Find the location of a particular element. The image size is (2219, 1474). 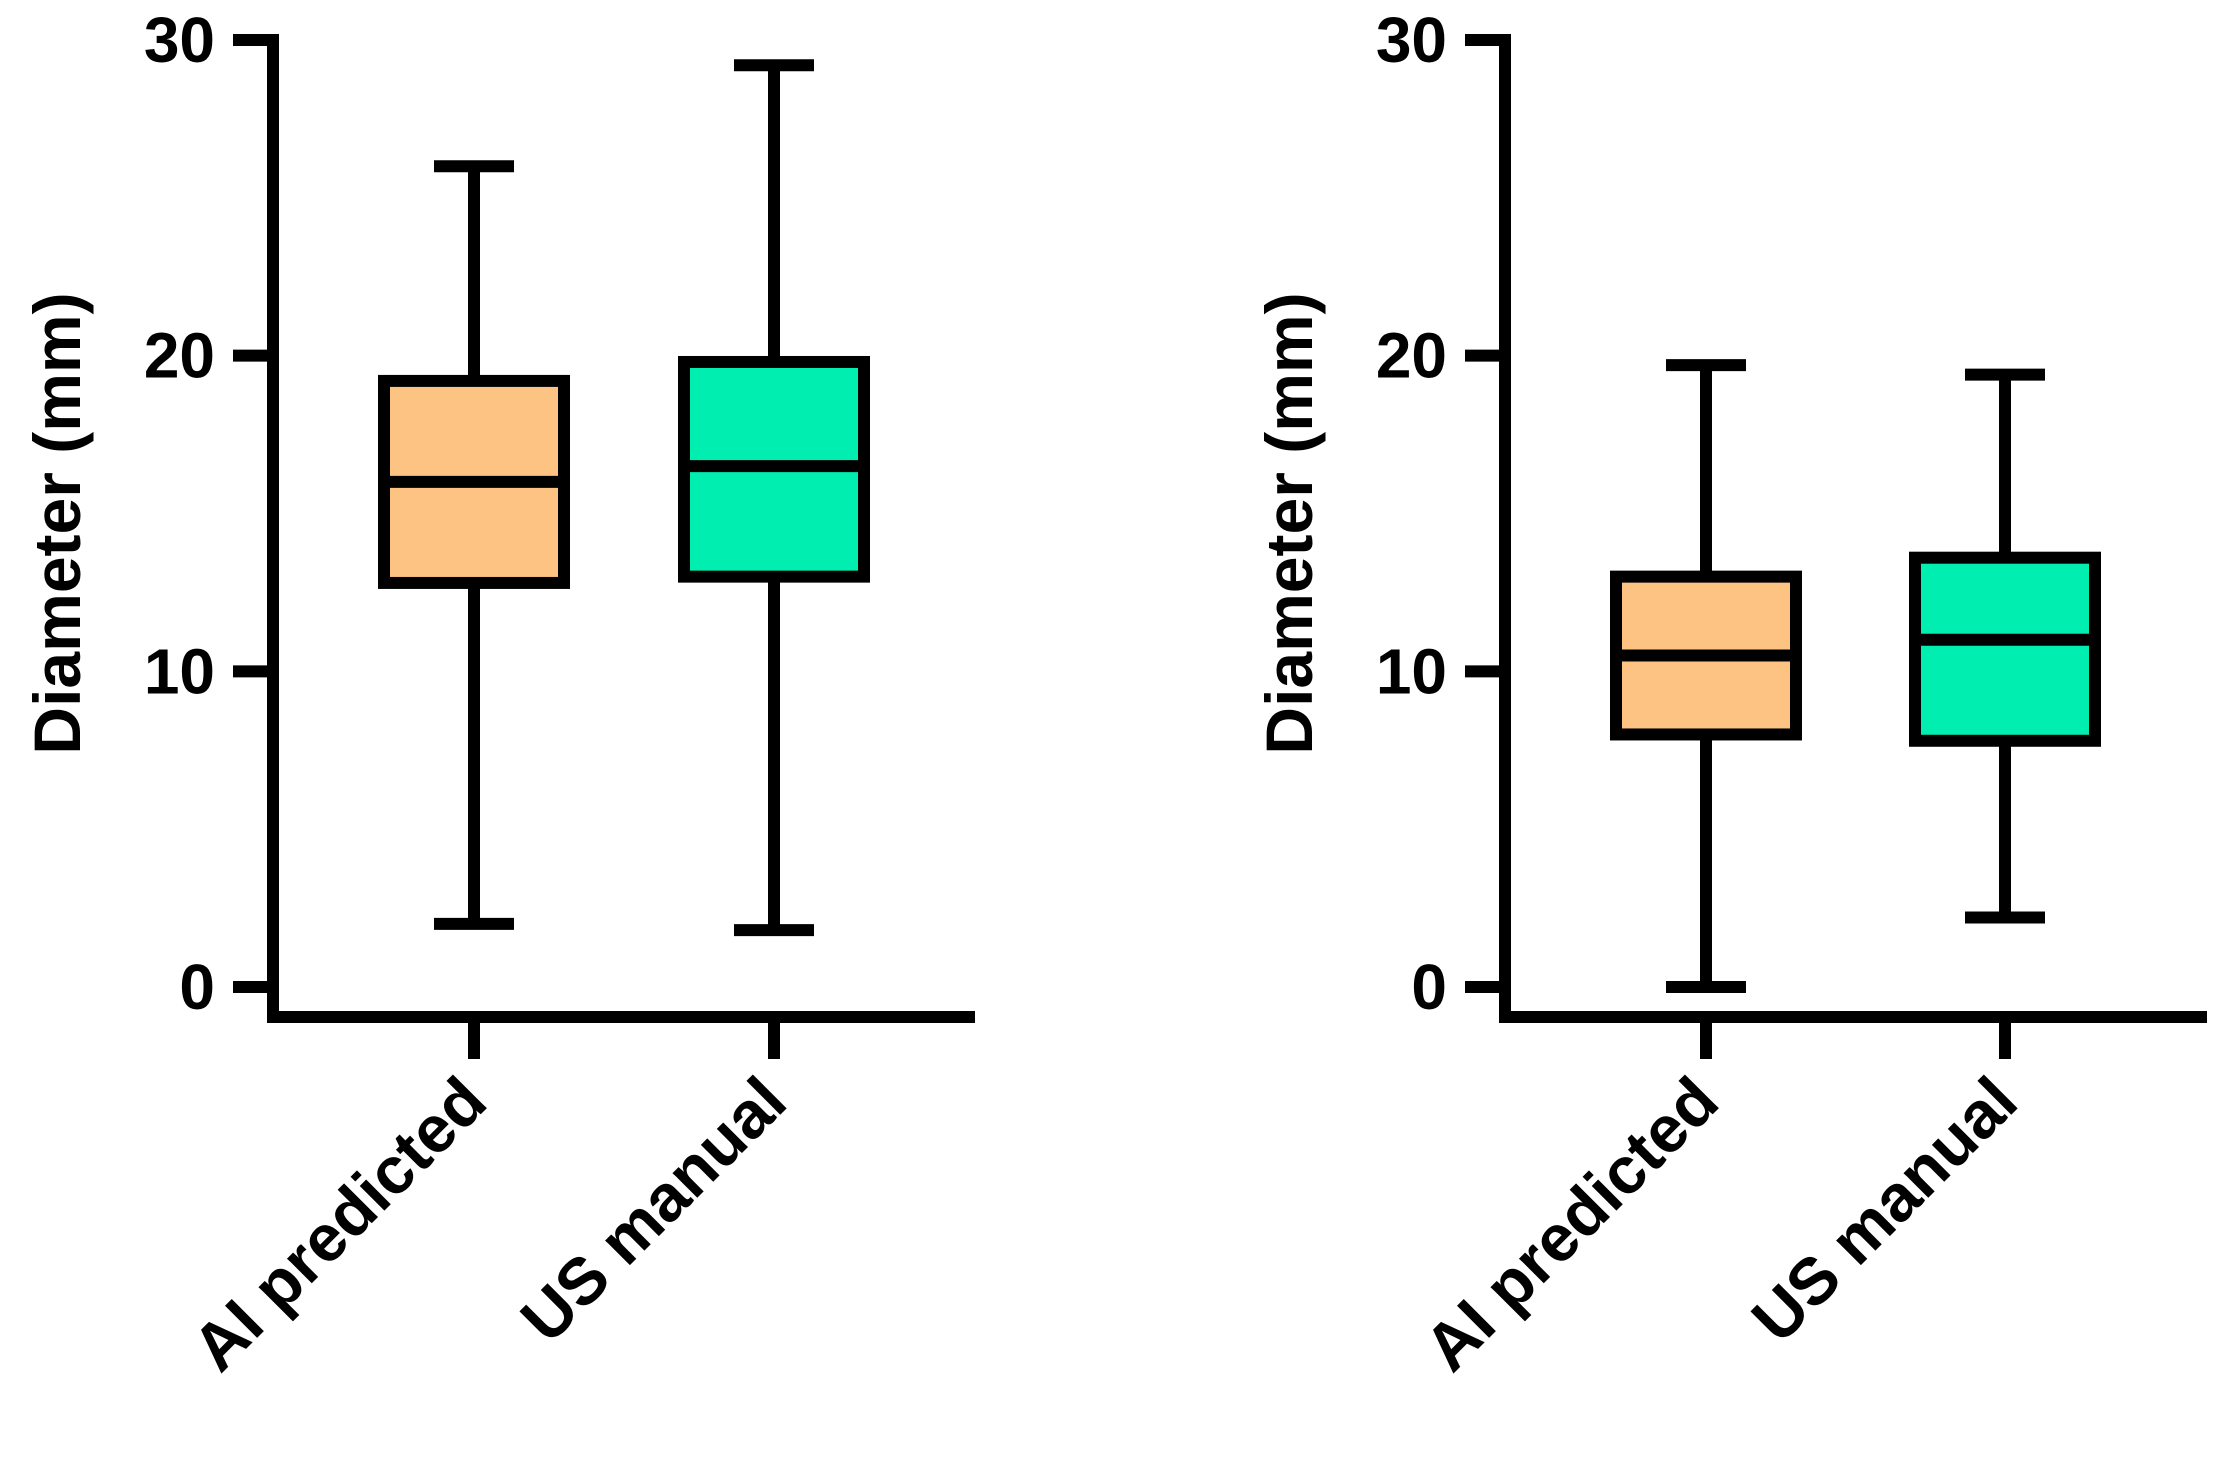

iqr-box is located at coordinates (2005, 649).